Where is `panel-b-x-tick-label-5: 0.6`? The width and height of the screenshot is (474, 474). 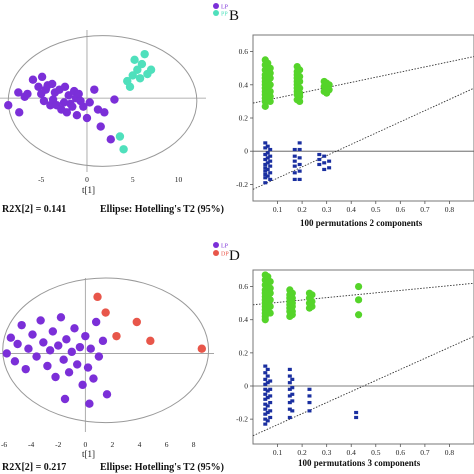 panel-b-x-tick-label-5: 0.6 is located at coordinates (401, 209).